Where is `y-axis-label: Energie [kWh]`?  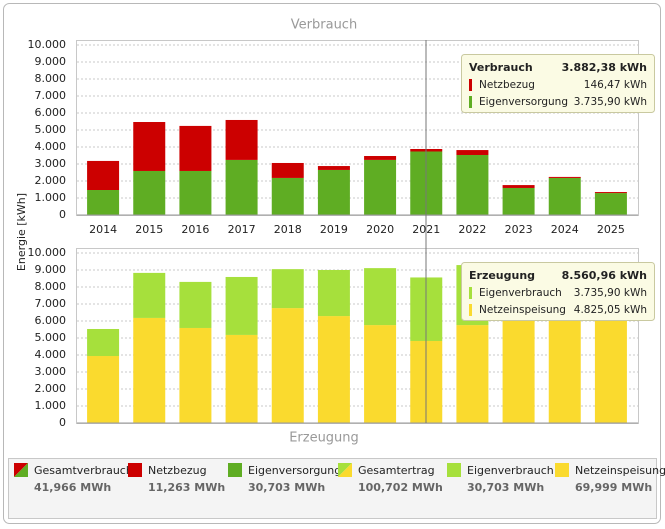 y-axis-label: Energie [kWh] is located at coordinates (21, 232).